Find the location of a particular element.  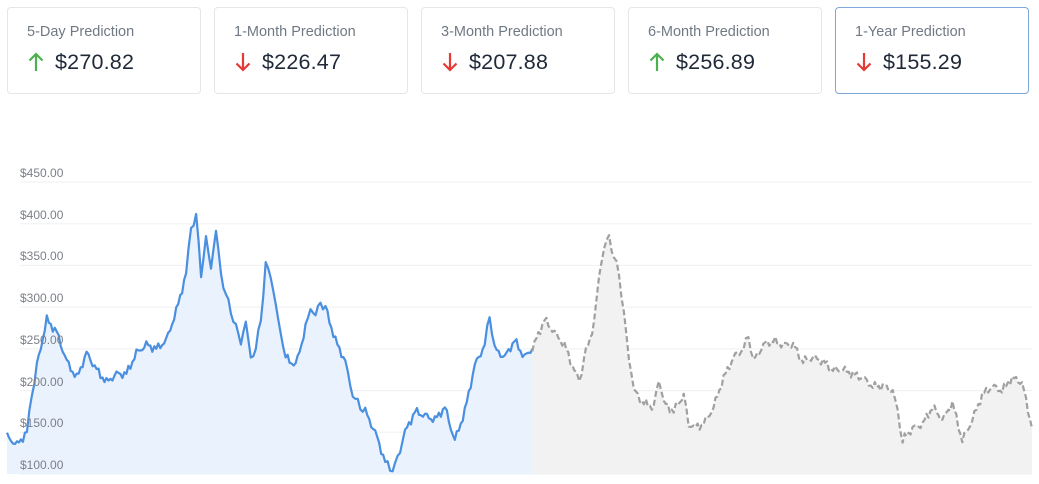

card-price: $155.29 is located at coordinates (923, 62).